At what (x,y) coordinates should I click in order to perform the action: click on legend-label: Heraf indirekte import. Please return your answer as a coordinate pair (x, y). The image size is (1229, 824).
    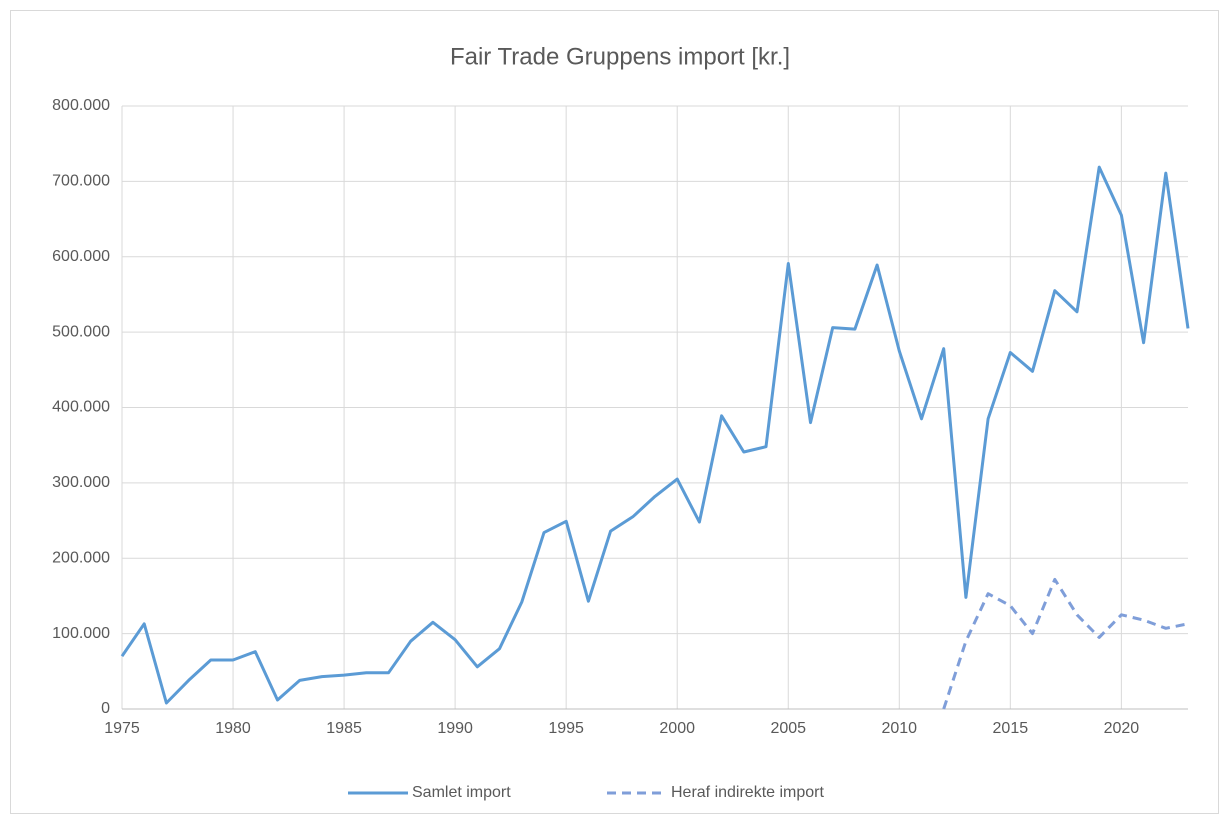
    Looking at the image, I should click on (748, 792).